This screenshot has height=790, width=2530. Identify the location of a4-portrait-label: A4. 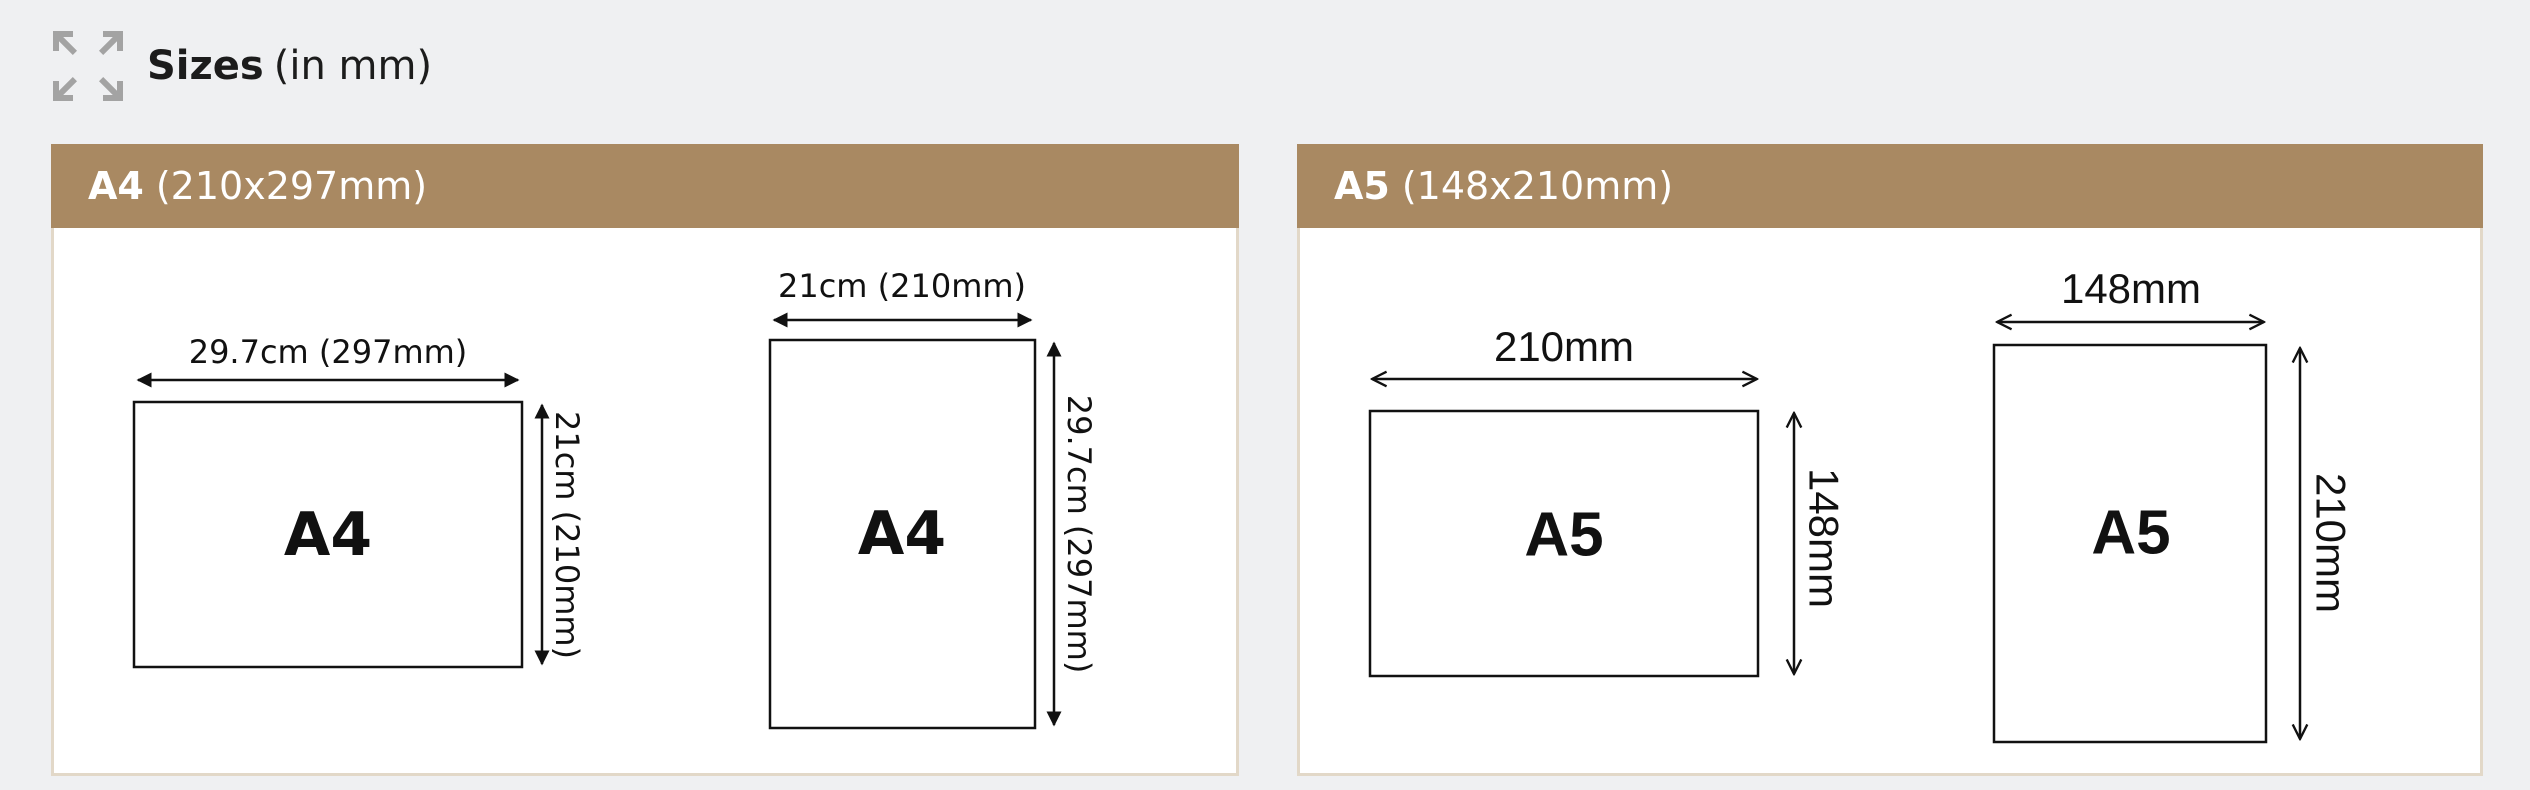
(902, 534).